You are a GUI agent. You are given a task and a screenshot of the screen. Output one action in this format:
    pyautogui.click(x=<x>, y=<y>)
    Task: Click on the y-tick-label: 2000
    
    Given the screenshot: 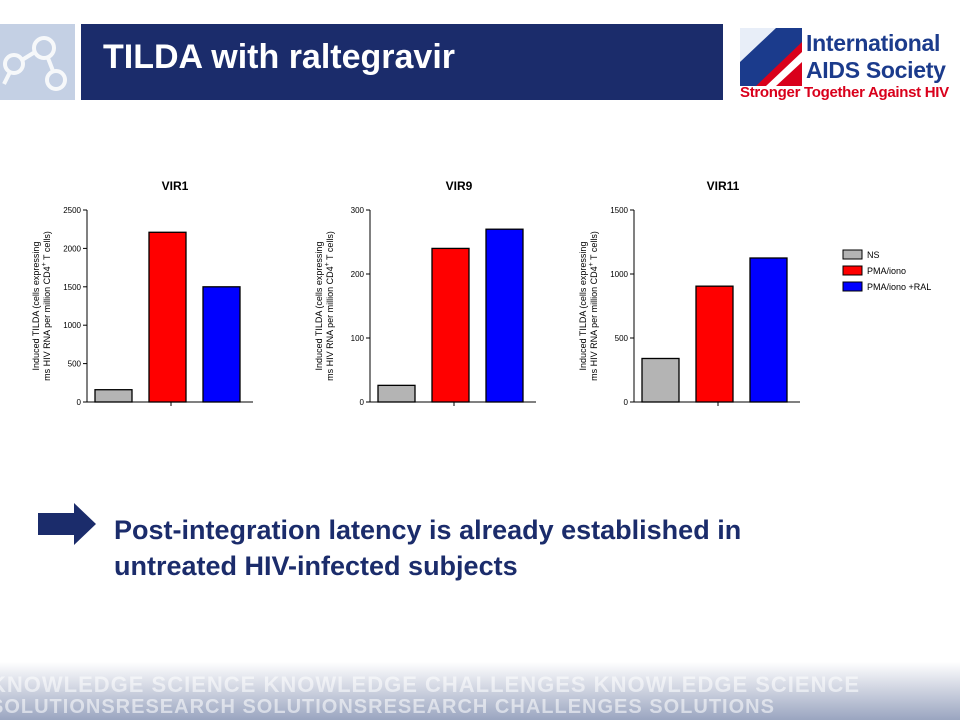 What is the action you would take?
    pyautogui.click(x=72, y=248)
    